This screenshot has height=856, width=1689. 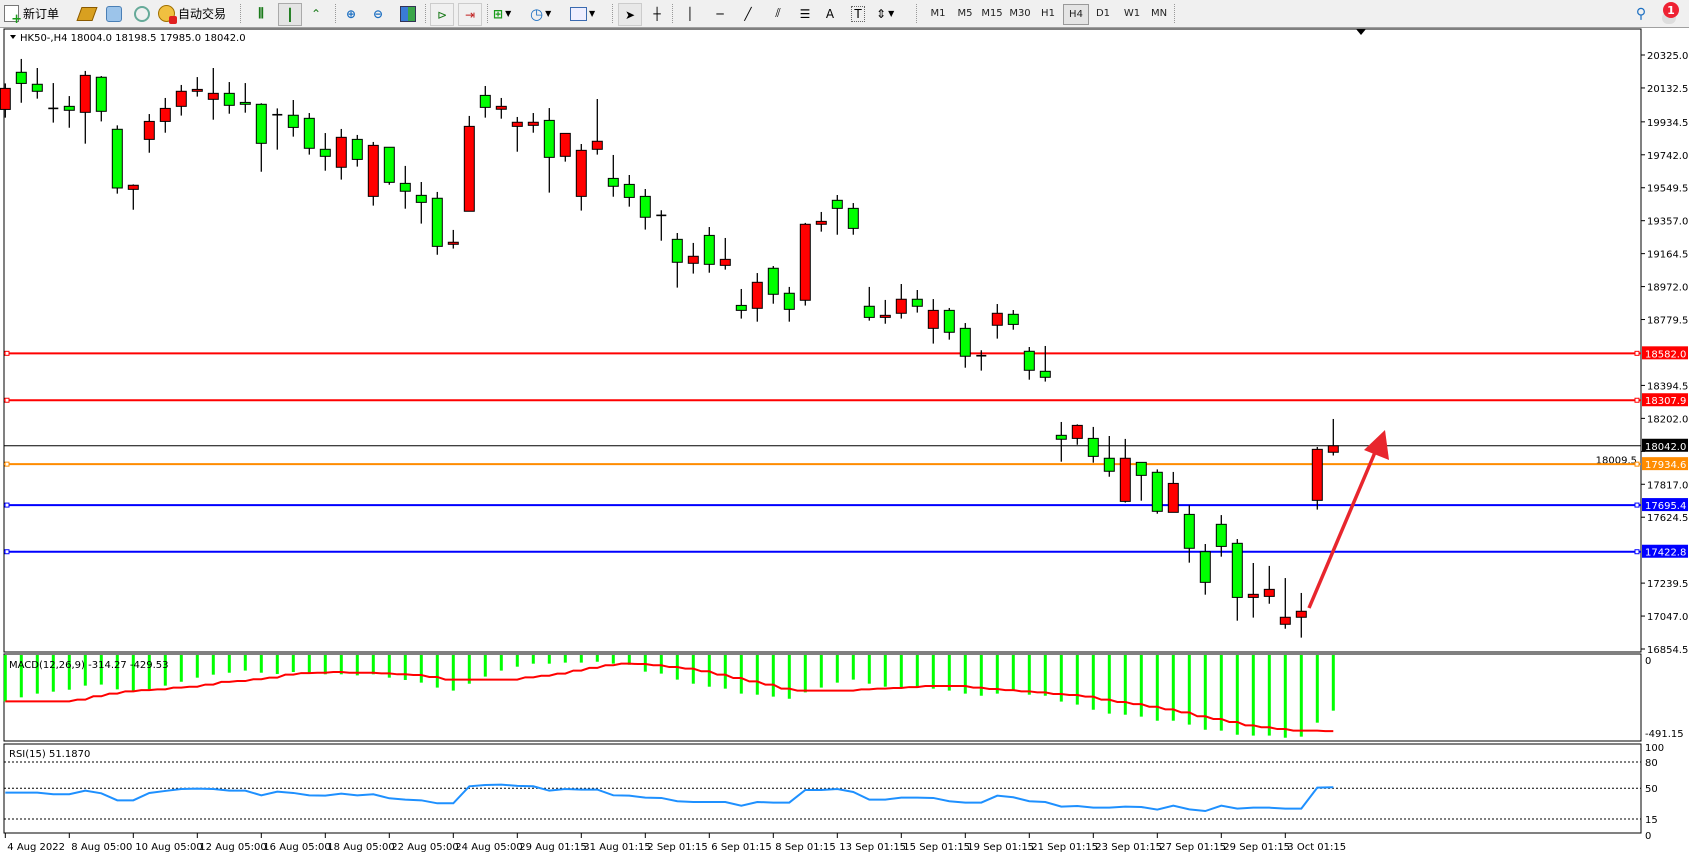 I want to click on bar-chart-button: ⫼, so click(x=261, y=13).